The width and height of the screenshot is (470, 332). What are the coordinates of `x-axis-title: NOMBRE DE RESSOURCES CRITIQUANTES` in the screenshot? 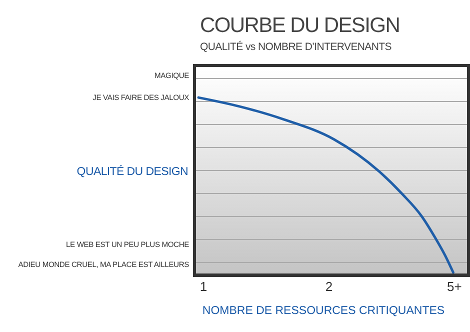 It's located at (323, 311).